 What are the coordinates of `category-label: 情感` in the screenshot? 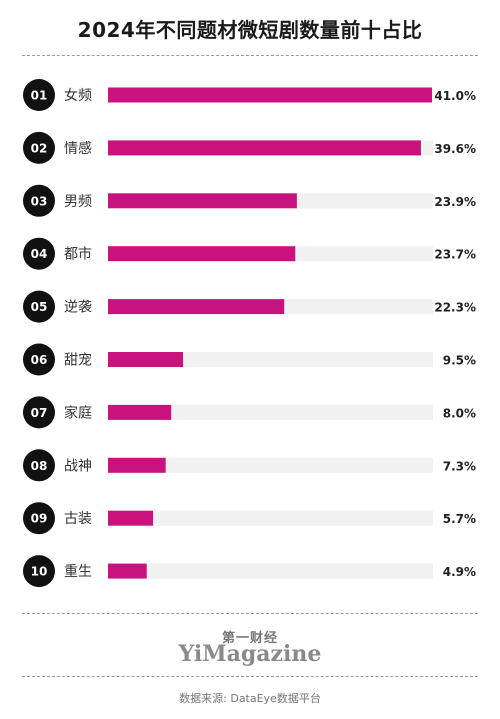 It's located at (78, 148).